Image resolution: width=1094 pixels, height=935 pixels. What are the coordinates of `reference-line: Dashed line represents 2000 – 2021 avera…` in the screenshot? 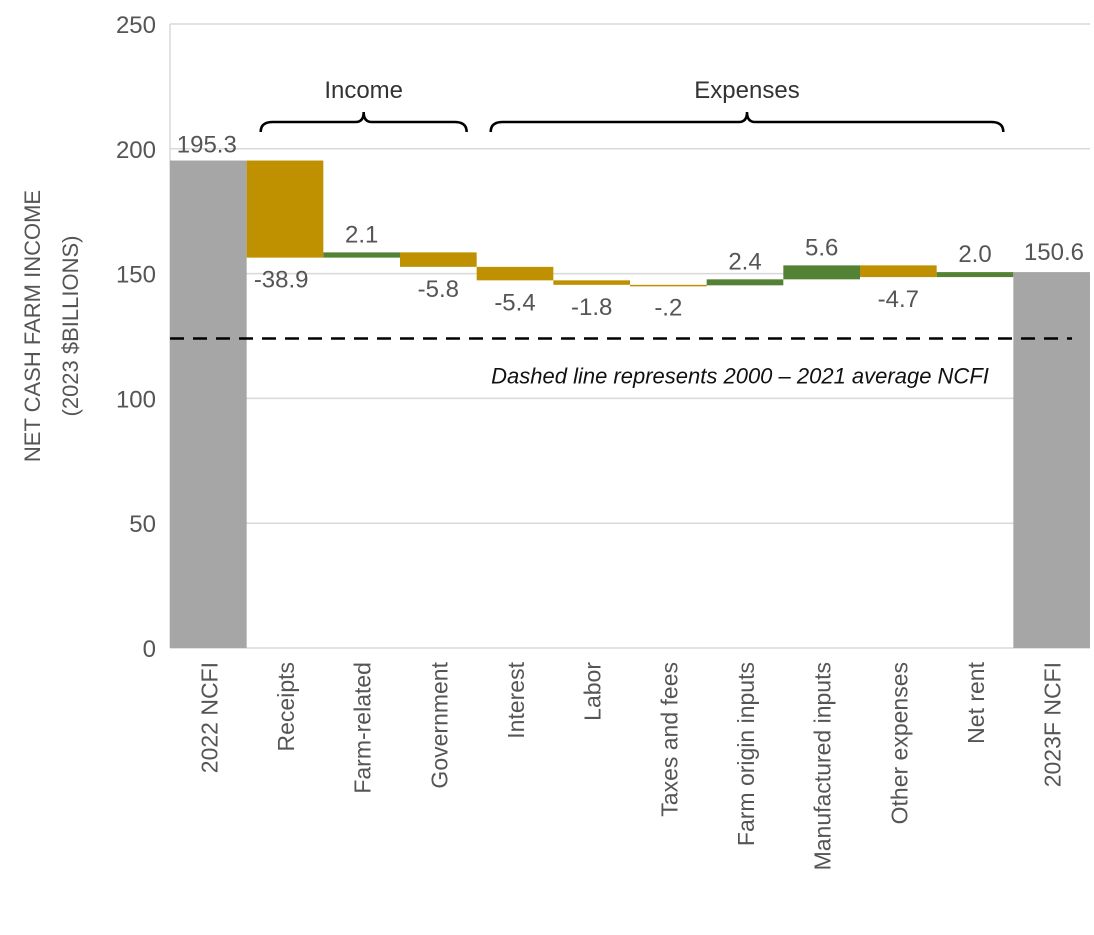 It's located at (621, 362).